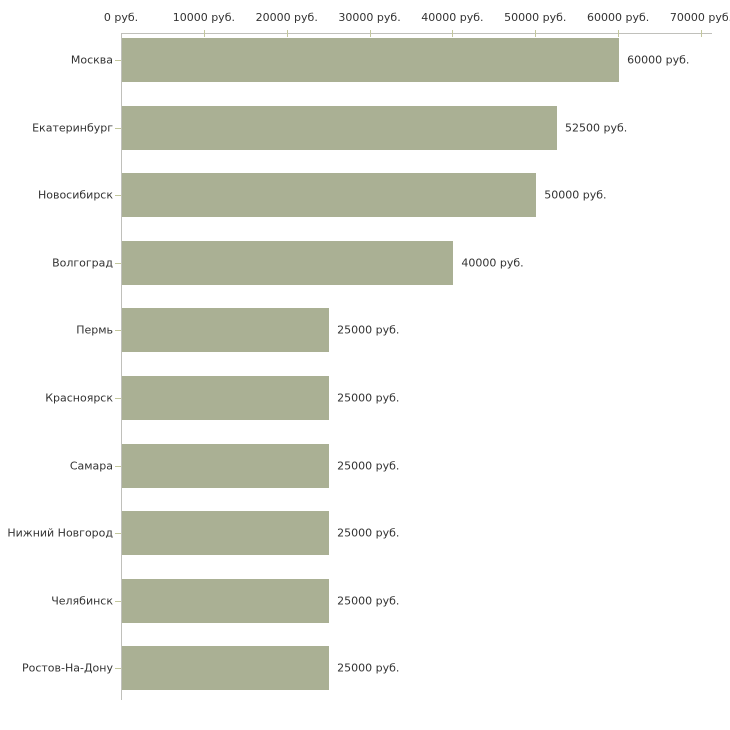 Image resolution: width=730 pixels, height=730 pixels. What do you see at coordinates (72, 128) in the screenshot?
I see `category-label: Екатеринбург` at bounding box center [72, 128].